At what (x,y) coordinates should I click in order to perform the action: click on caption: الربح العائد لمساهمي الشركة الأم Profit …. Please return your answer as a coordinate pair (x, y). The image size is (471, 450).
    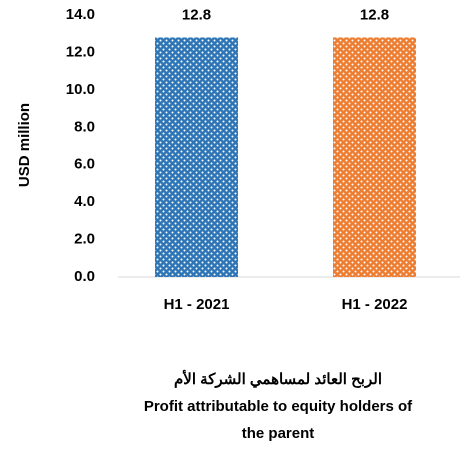
    Looking at the image, I should click on (278, 406).